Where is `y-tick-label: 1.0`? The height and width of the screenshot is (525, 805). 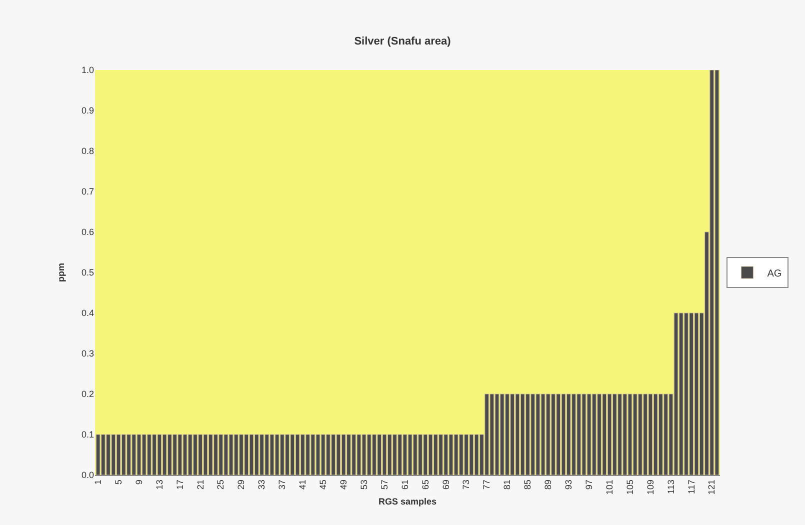 y-tick-label: 1.0 is located at coordinates (87, 70).